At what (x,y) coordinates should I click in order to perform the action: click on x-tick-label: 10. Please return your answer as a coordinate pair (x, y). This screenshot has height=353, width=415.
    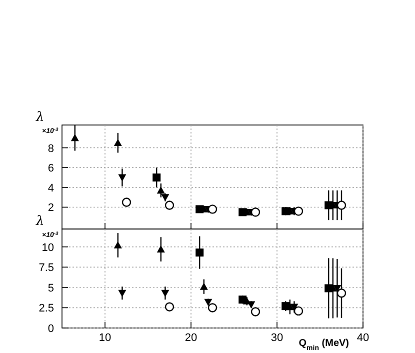
    Looking at the image, I should click on (105, 338).